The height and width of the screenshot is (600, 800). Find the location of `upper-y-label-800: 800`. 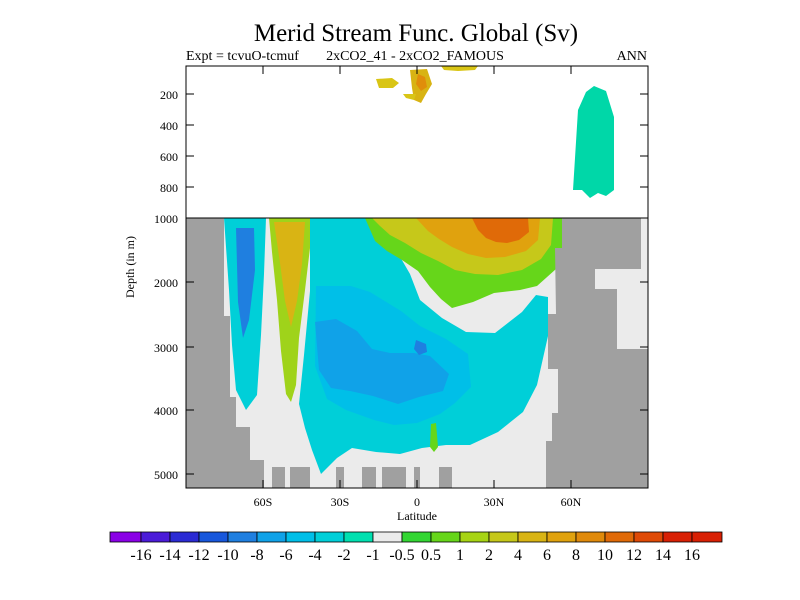

upper-y-label-800: 800 is located at coordinates (169, 188).